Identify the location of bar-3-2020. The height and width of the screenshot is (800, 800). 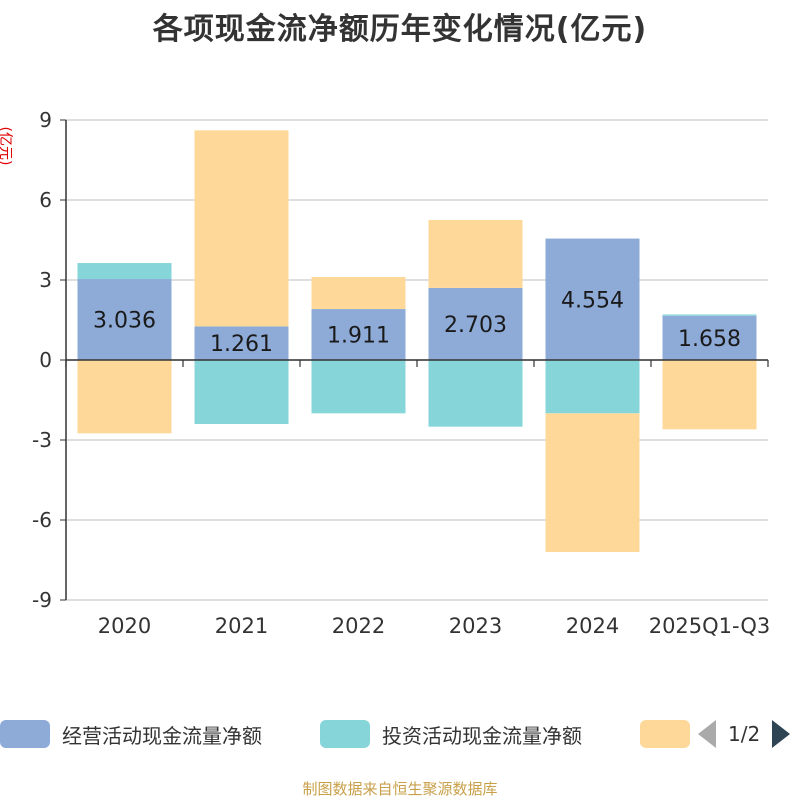
(124, 397).